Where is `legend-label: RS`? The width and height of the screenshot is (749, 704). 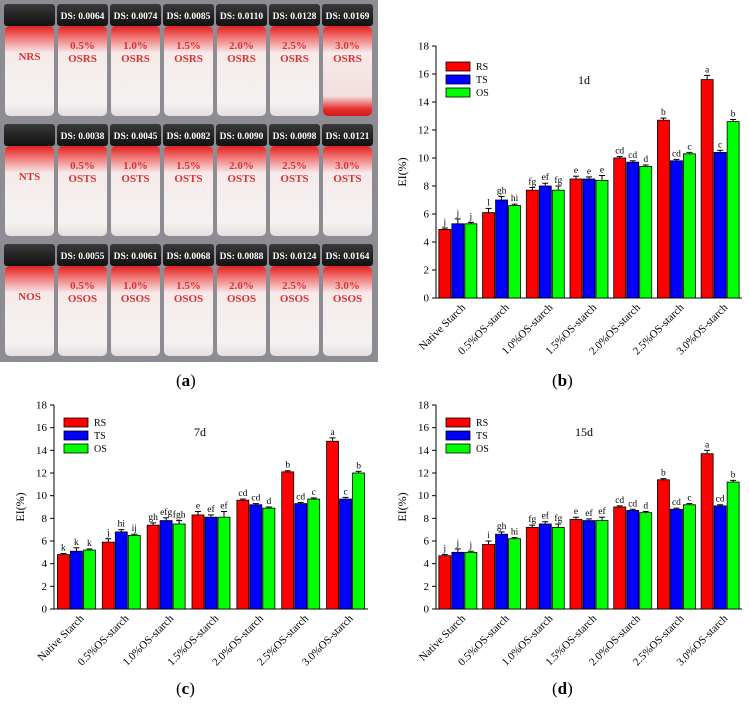
legend-label: RS is located at coordinates (482, 423).